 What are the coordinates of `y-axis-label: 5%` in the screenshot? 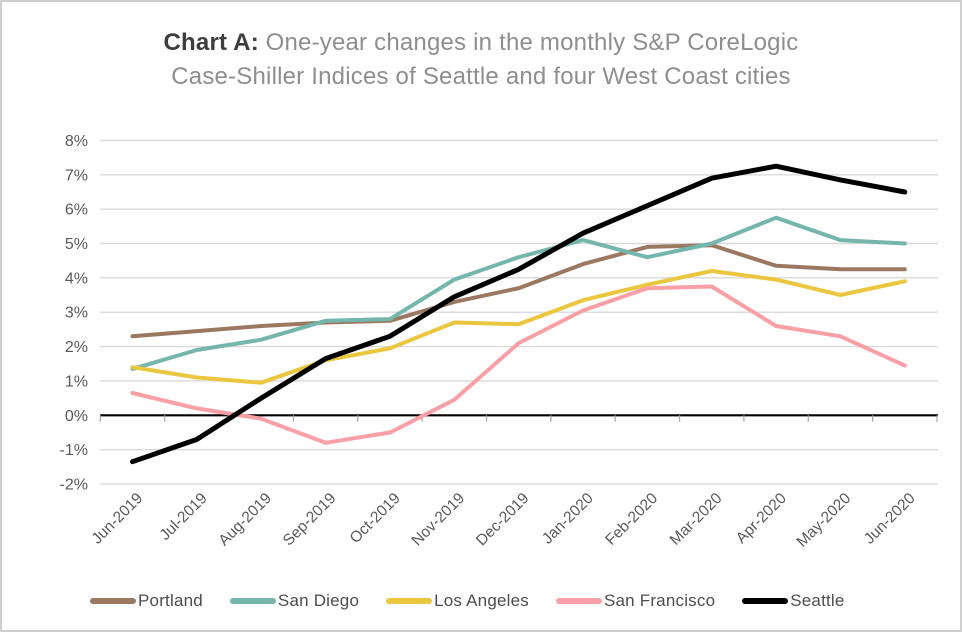 It's located at (76, 244).